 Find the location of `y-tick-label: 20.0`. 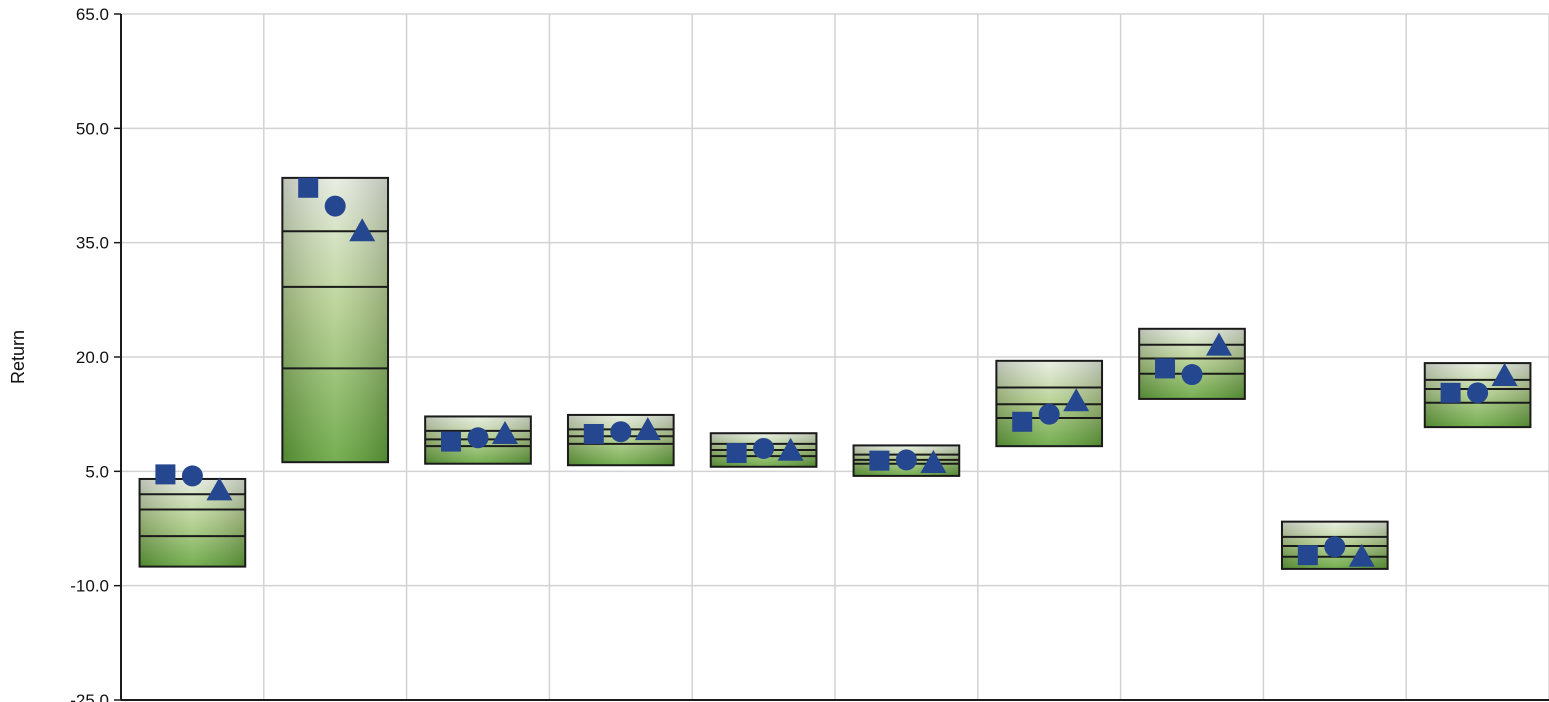

y-tick-label: 20.0 is located at coordinates (92, 357).